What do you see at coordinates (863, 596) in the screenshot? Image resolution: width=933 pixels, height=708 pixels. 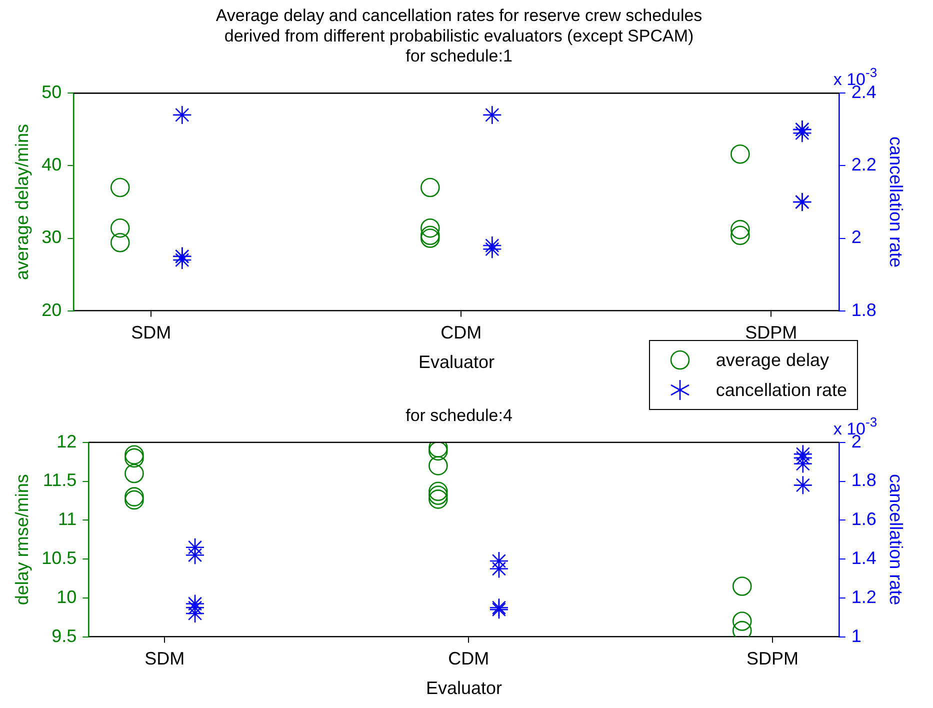 I see `y2-tick-label: 1.2` at bounding box center [863, 596].